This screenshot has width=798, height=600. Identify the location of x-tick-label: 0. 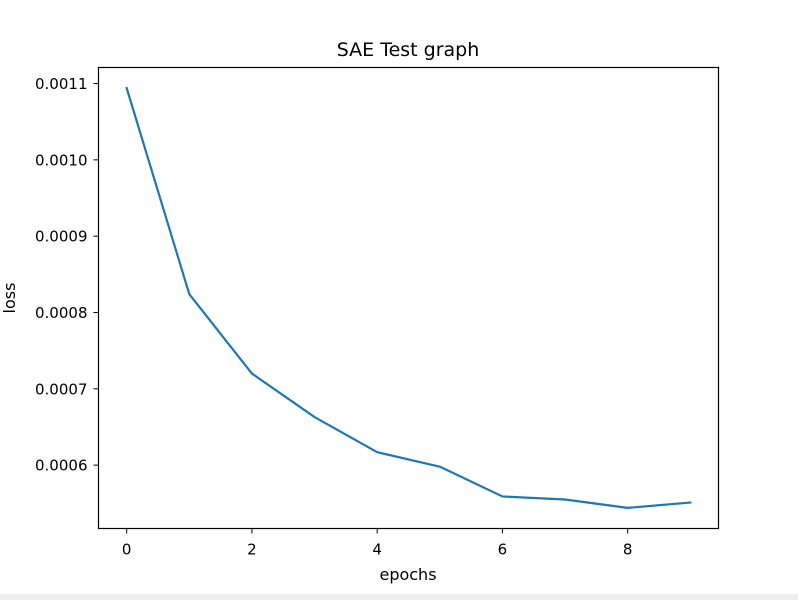
(127, 550).